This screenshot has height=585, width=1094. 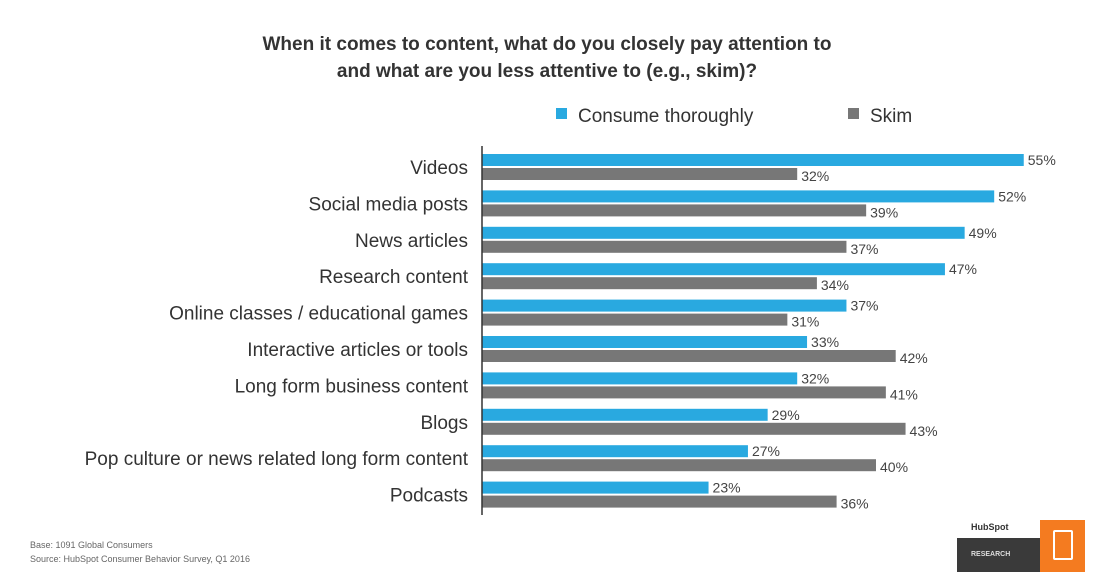 What do you see at coordinates (990, 527) in the screenshot?
I see `logo-brand: HubSpot` at bounding box center [990, 527].